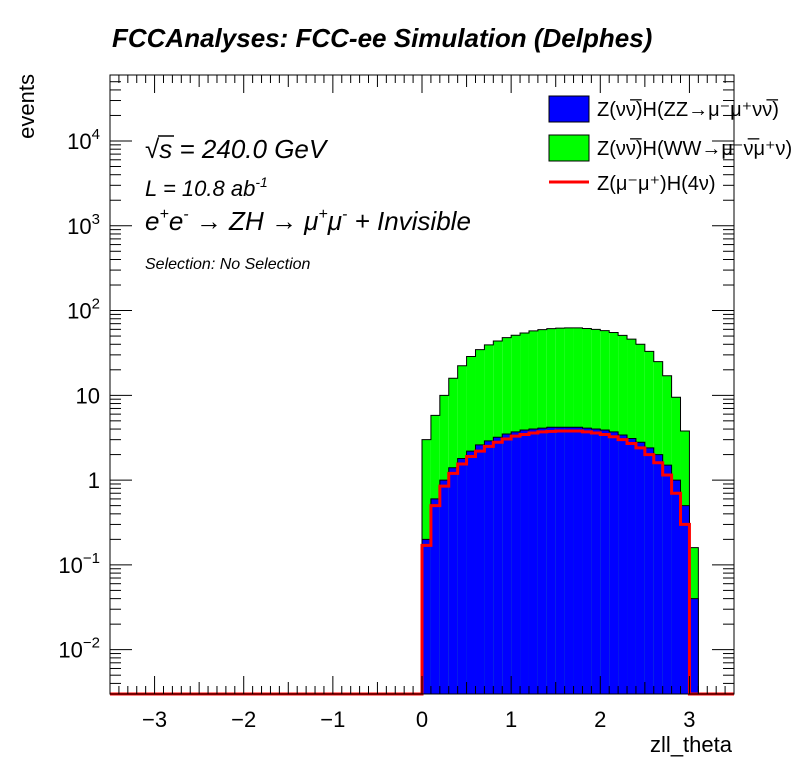  What do you see at coordinates (88, 395) in the screenshot?
I see `y-tick-label: 10` at bounding box center [88, 395].